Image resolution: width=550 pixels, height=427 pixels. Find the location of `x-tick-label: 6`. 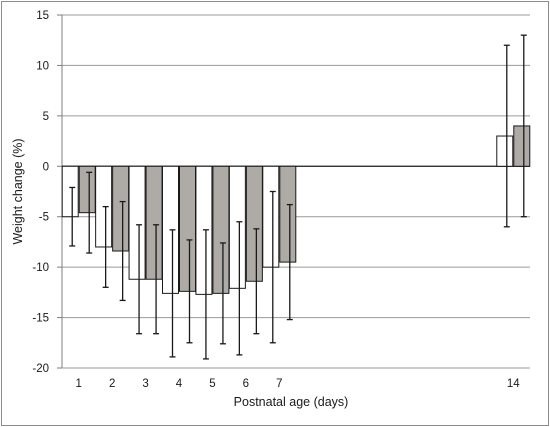

x-tick-label: 6 is located at coordinates (246, 384).